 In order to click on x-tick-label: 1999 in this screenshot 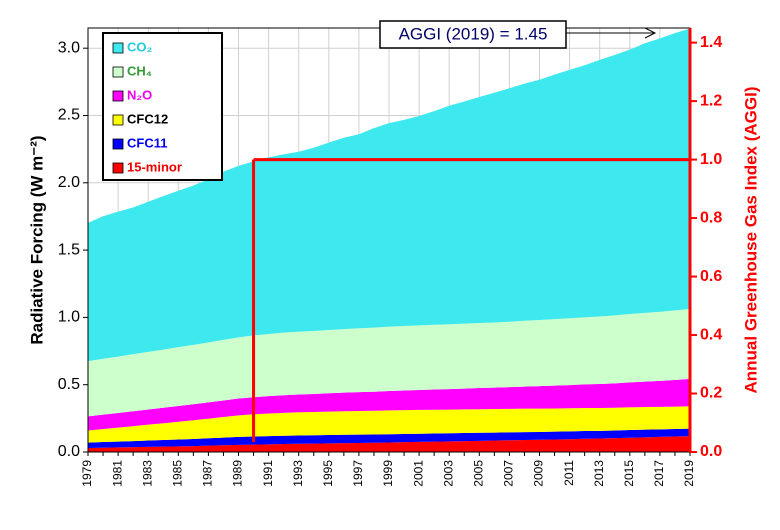, I will do `click(388, 473)`.